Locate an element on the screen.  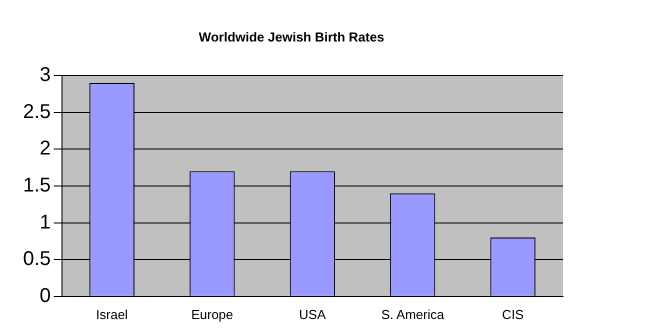
x-tick-label: USA is located at coordinates (312, 314).